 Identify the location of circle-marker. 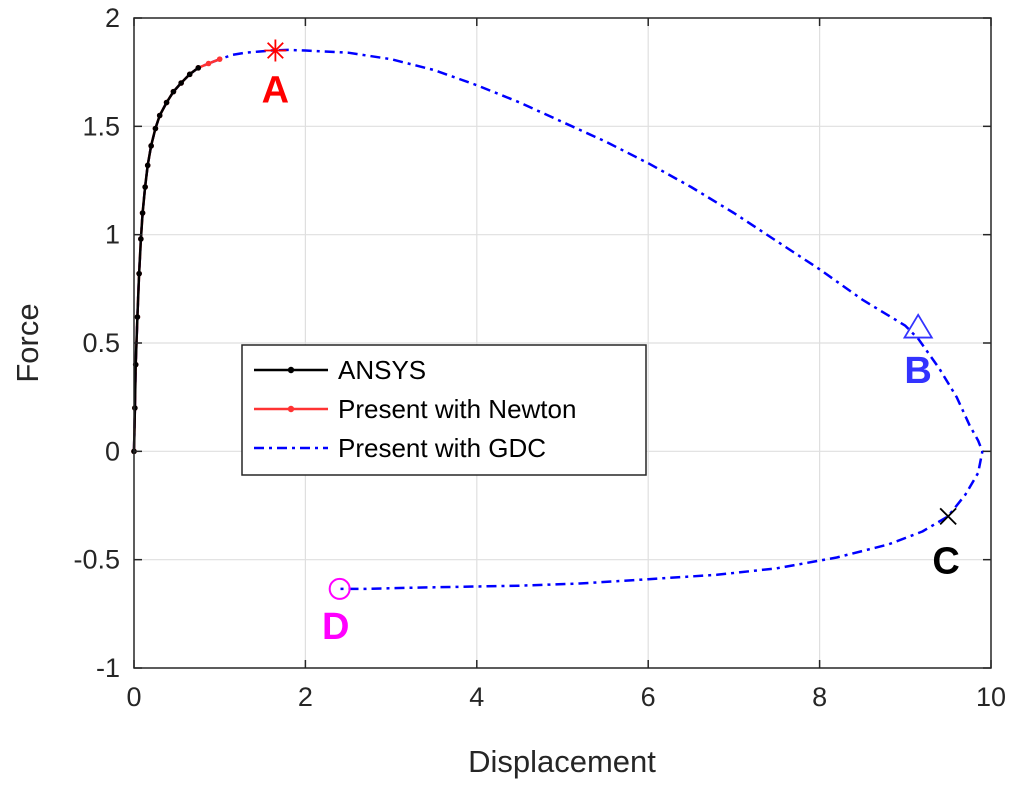
(339, 588).